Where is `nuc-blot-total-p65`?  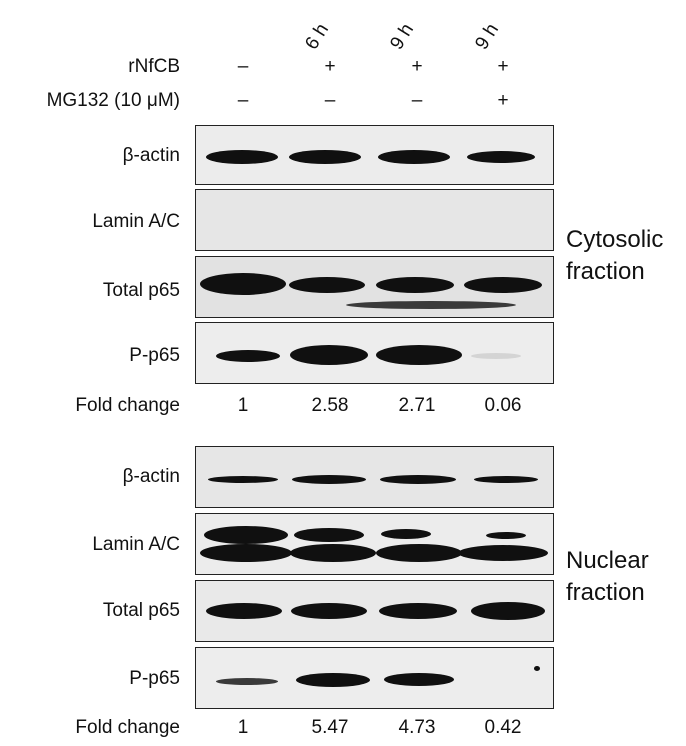 nuc-blot-total-p65 is located at coordinates (374, 611).